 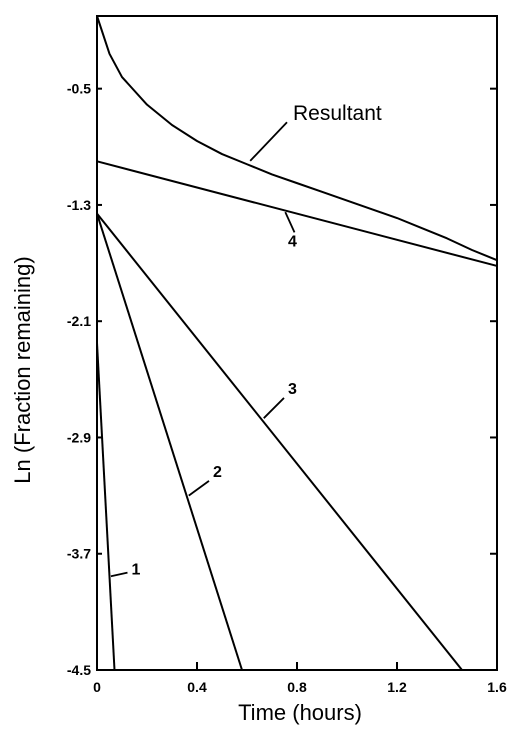 What do you see at coordinates (79, 554) in the screenshot?
I see `y-tick-label: -3.7` at bounding box center [79, 554].